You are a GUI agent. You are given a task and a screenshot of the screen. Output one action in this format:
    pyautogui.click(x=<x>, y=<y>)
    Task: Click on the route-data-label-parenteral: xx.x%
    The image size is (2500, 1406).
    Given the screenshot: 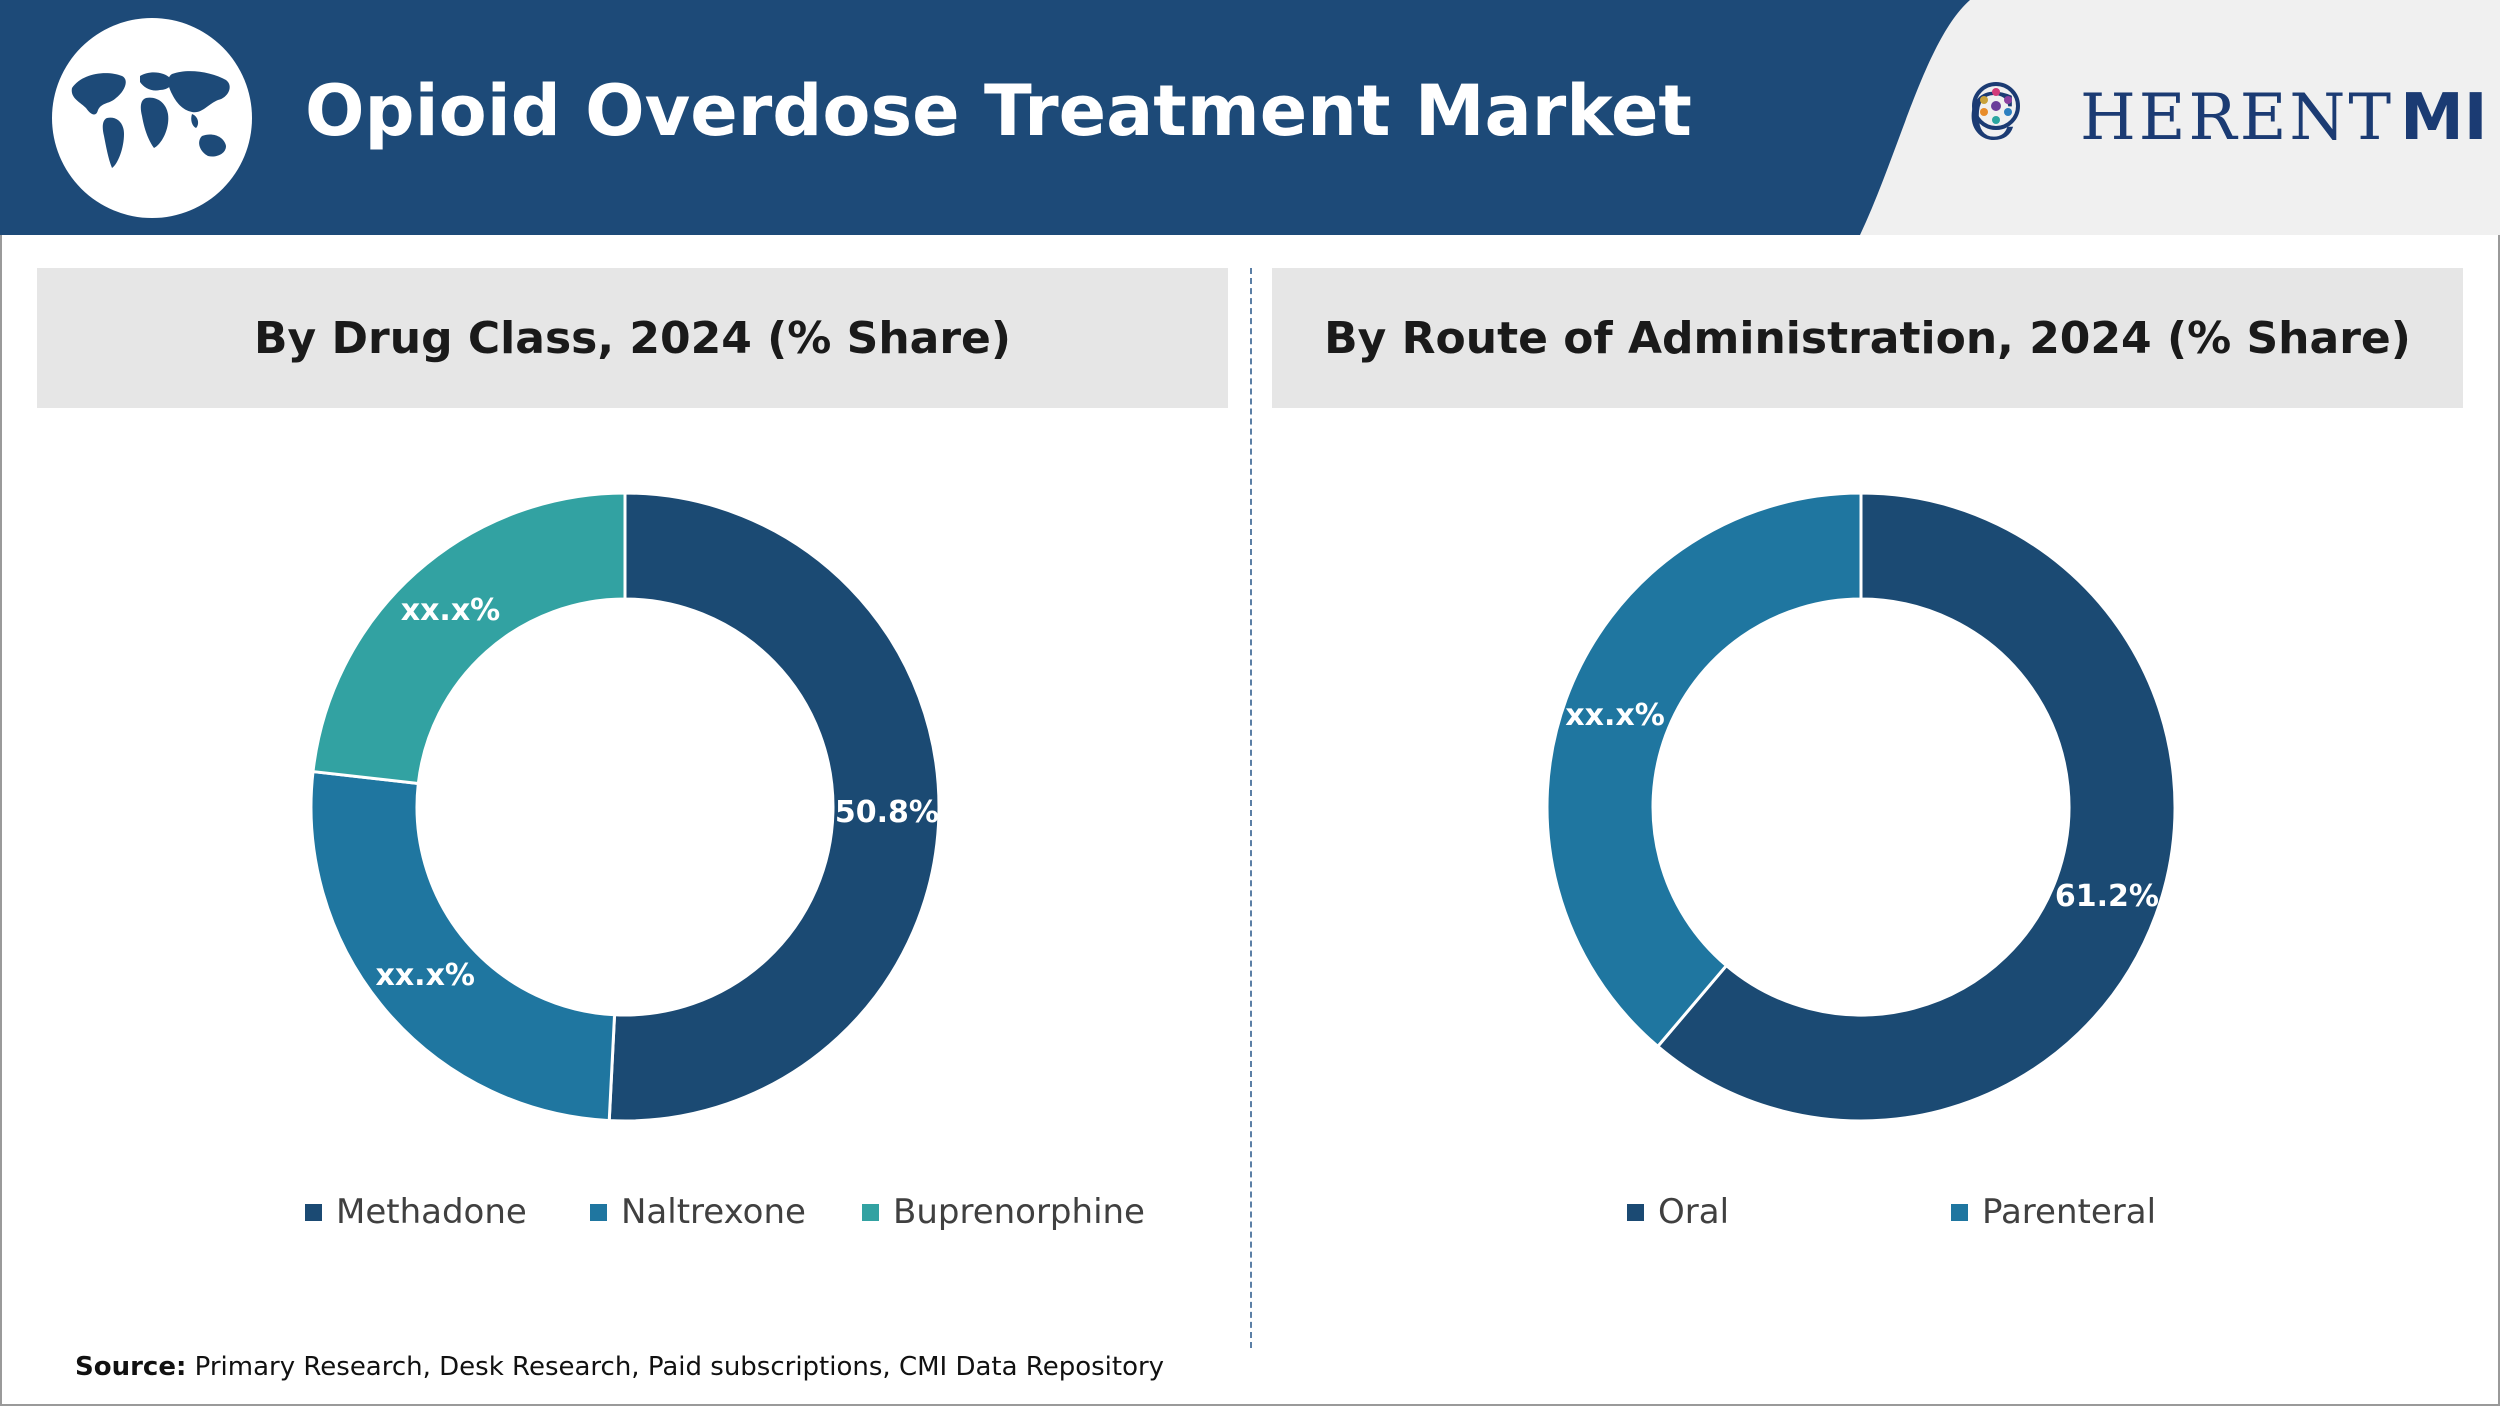 What is the action you would take?
    pyautogui.click(x=1615, y=715)
    